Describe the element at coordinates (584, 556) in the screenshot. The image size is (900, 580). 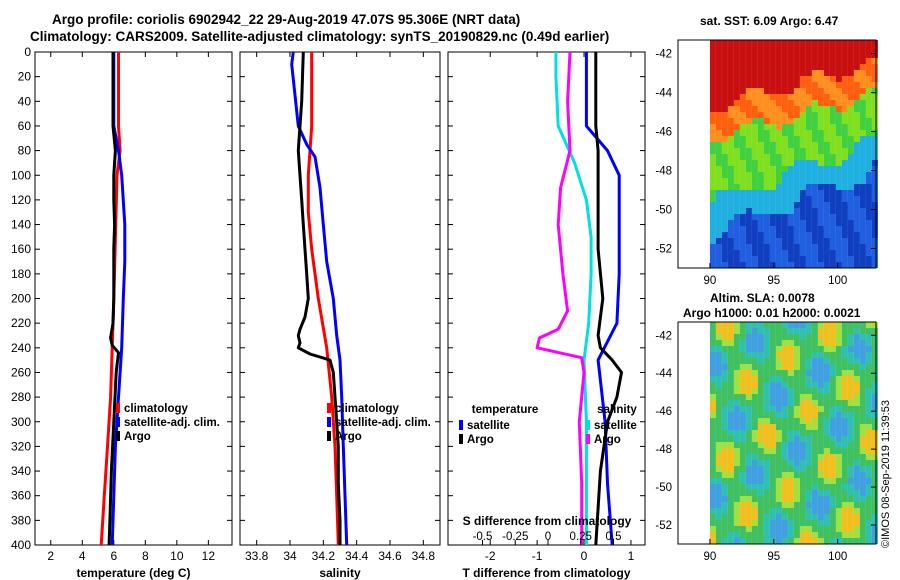
I see `x-tick-label: 0` at that location.